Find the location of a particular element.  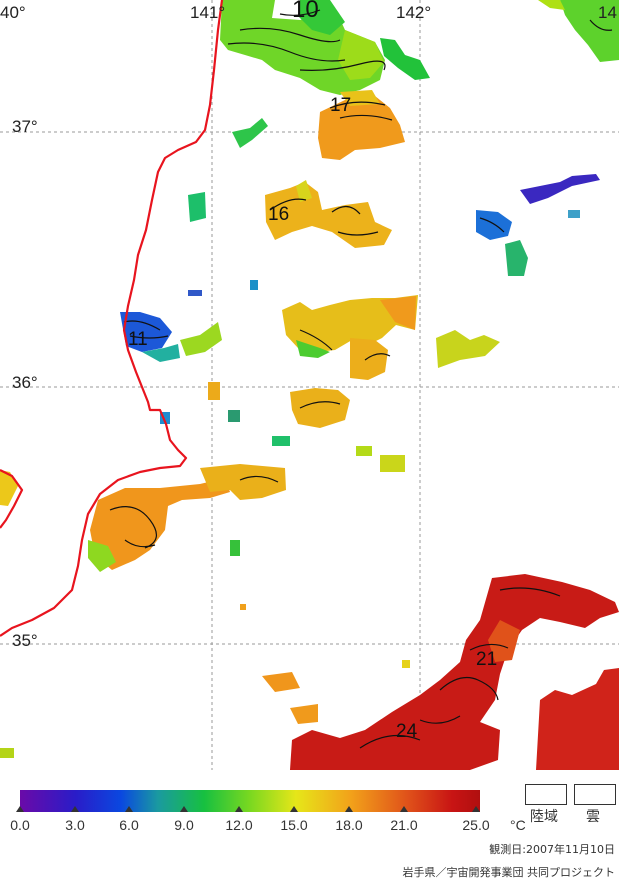

cloud-swatch is located at coordinates (595, 794).